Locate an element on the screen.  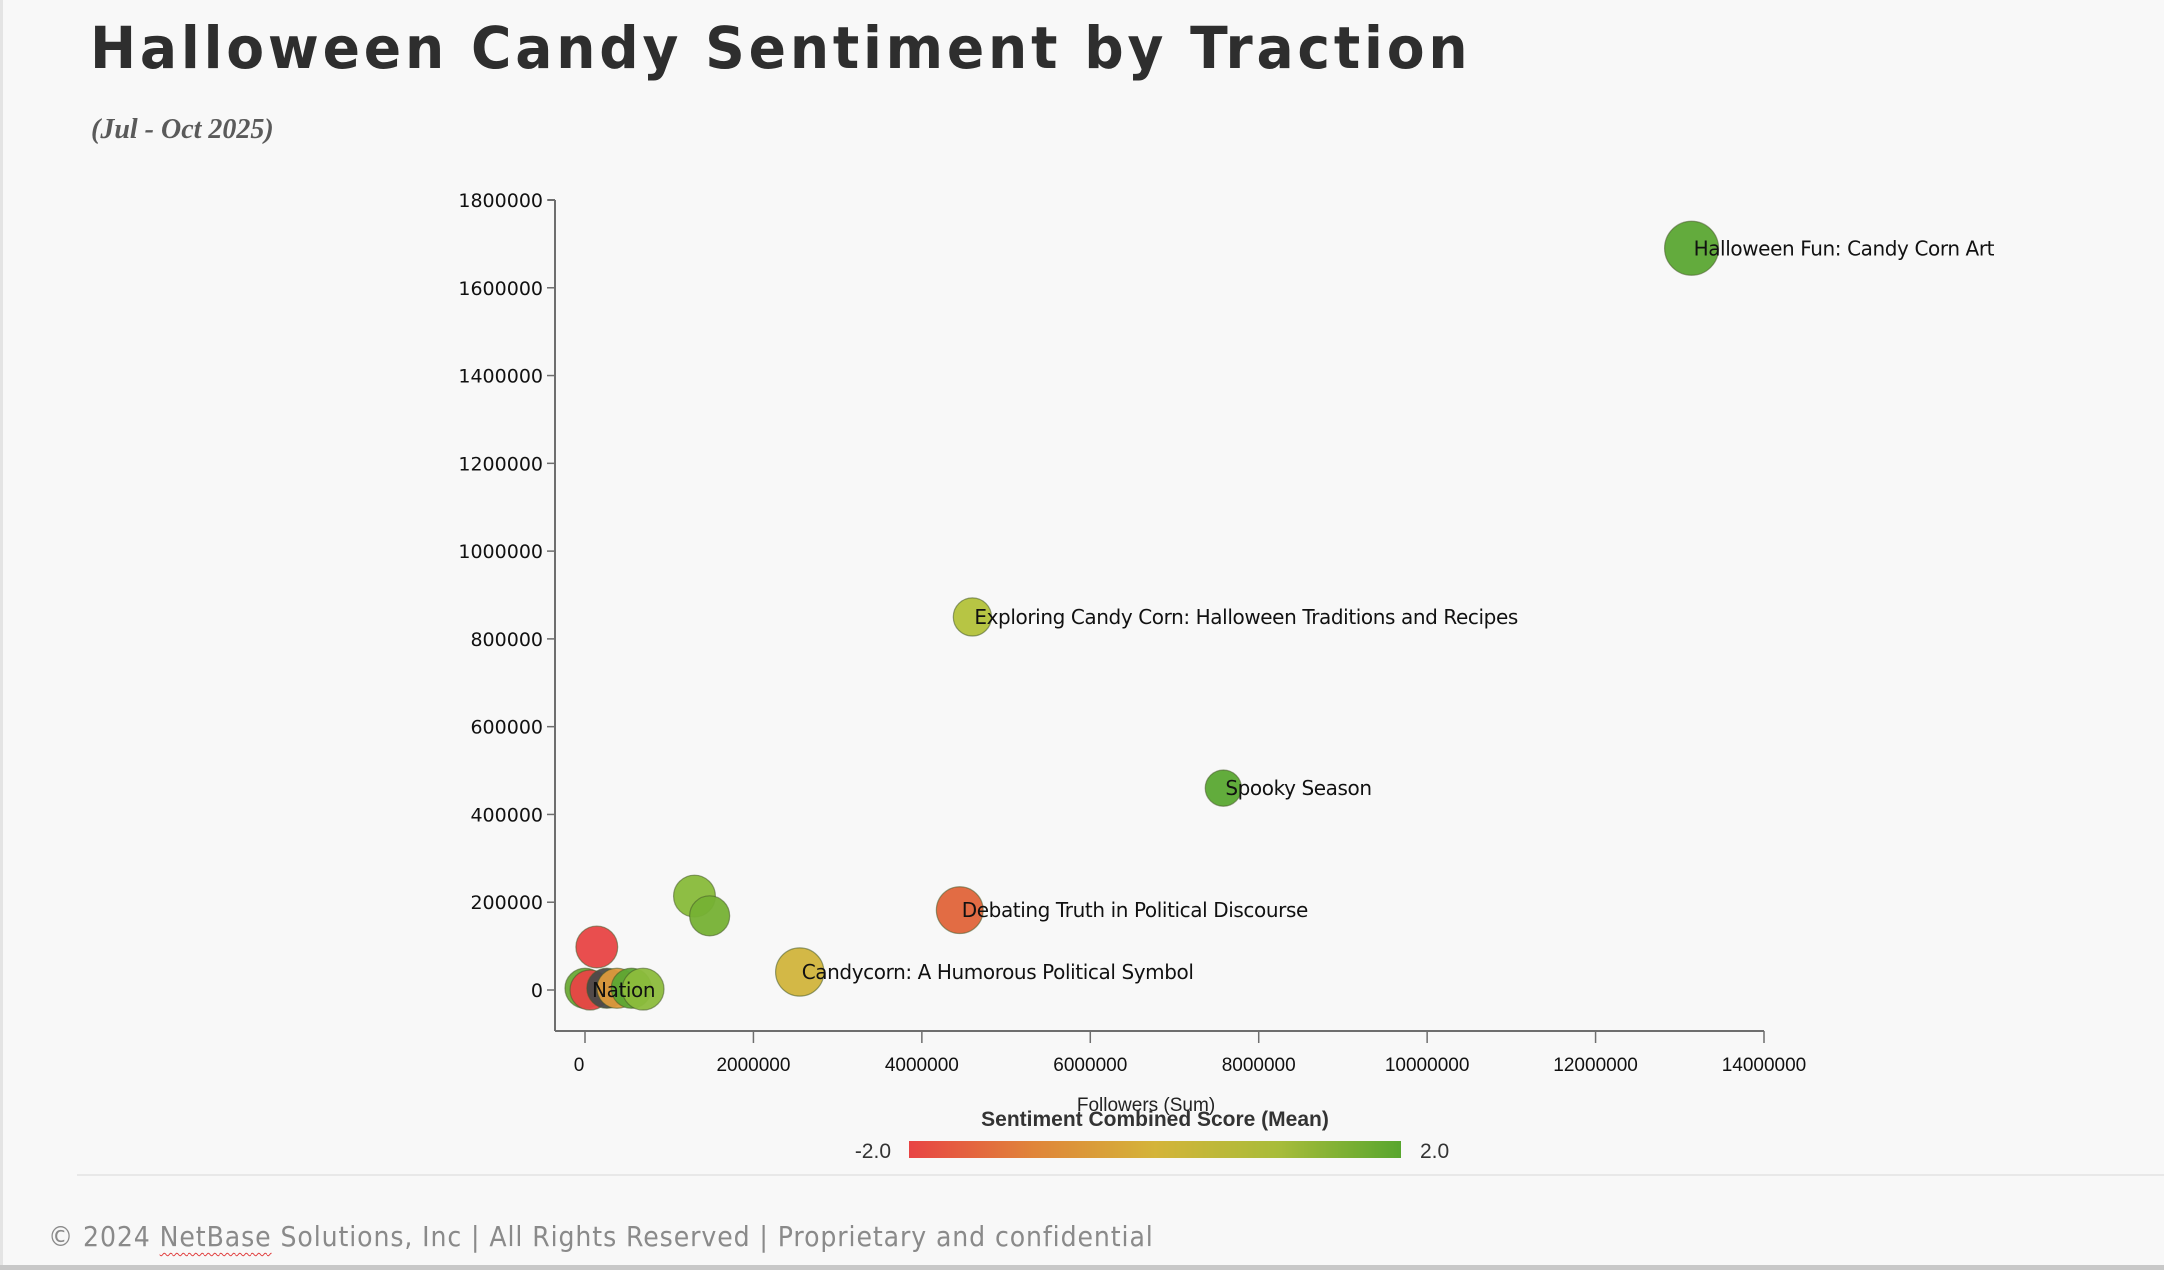
x-tick-label: 14000000 is located at coordinates (1764, 1065).